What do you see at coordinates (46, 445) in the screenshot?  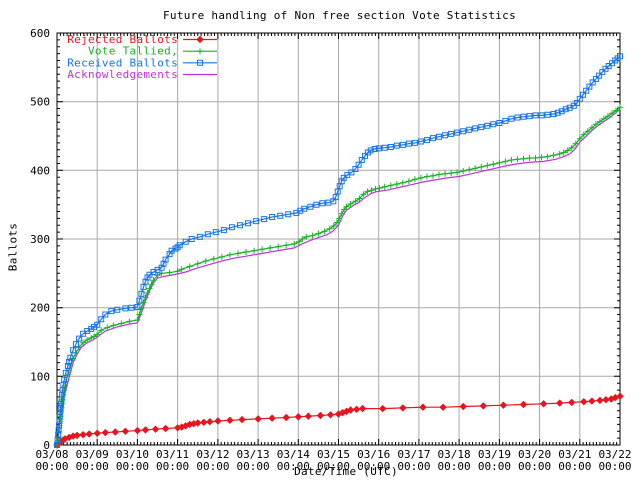 I see `y-tick-label: 0` at bounding box center [46, 445].